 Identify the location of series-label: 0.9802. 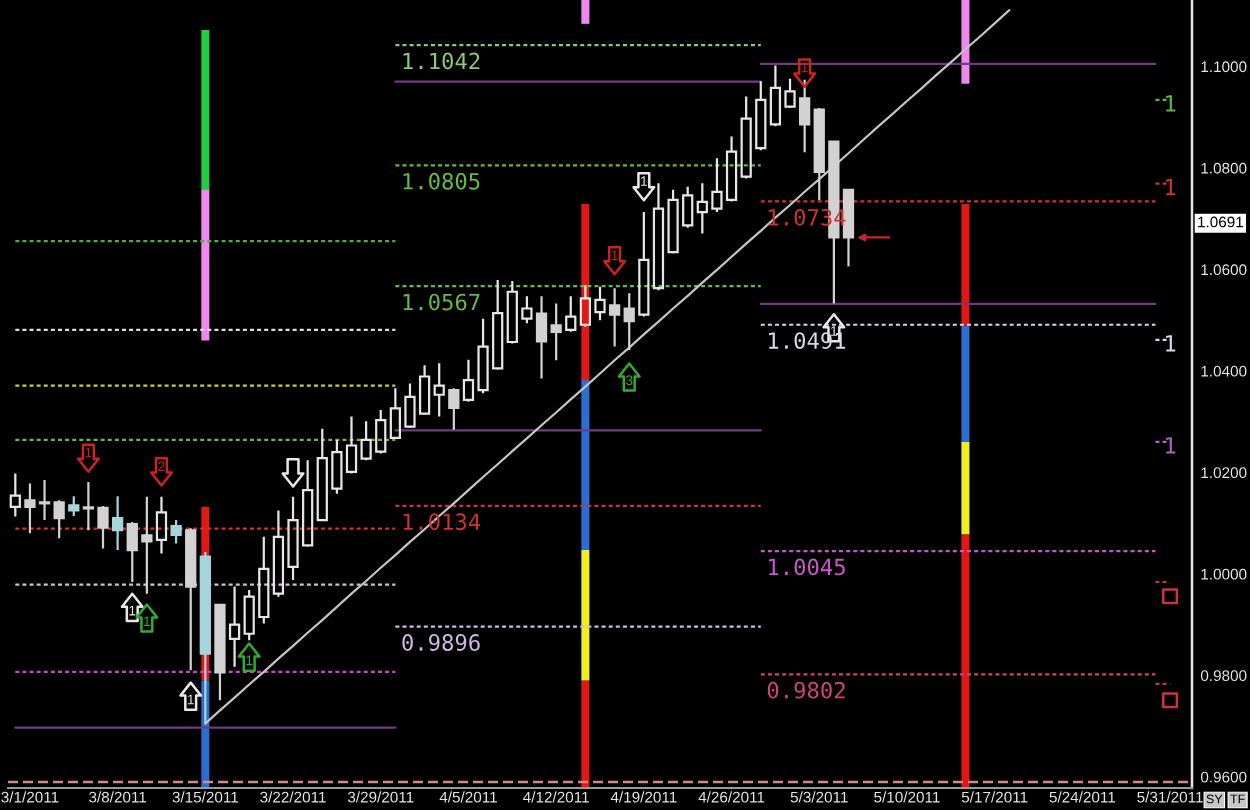
(806, 690).